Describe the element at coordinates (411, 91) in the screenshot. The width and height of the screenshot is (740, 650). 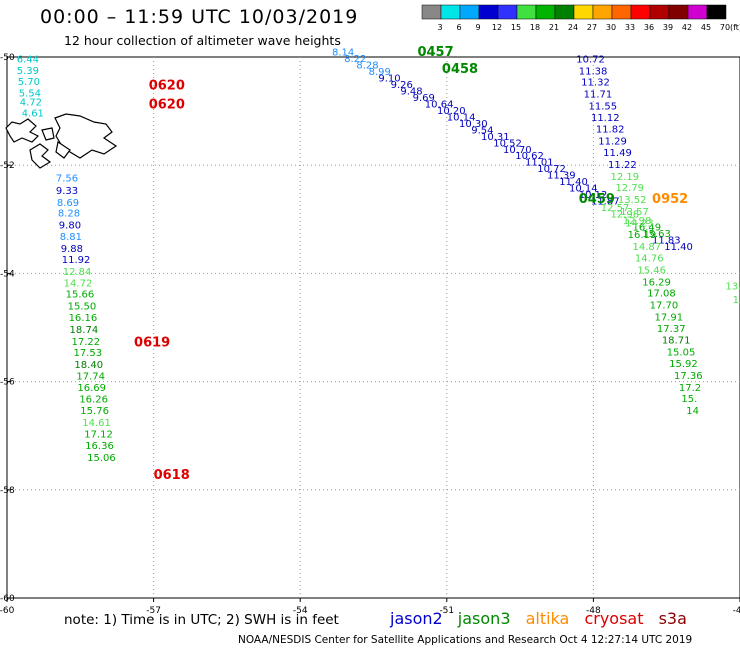
I see `wave-height-label: 9.48` at that location.